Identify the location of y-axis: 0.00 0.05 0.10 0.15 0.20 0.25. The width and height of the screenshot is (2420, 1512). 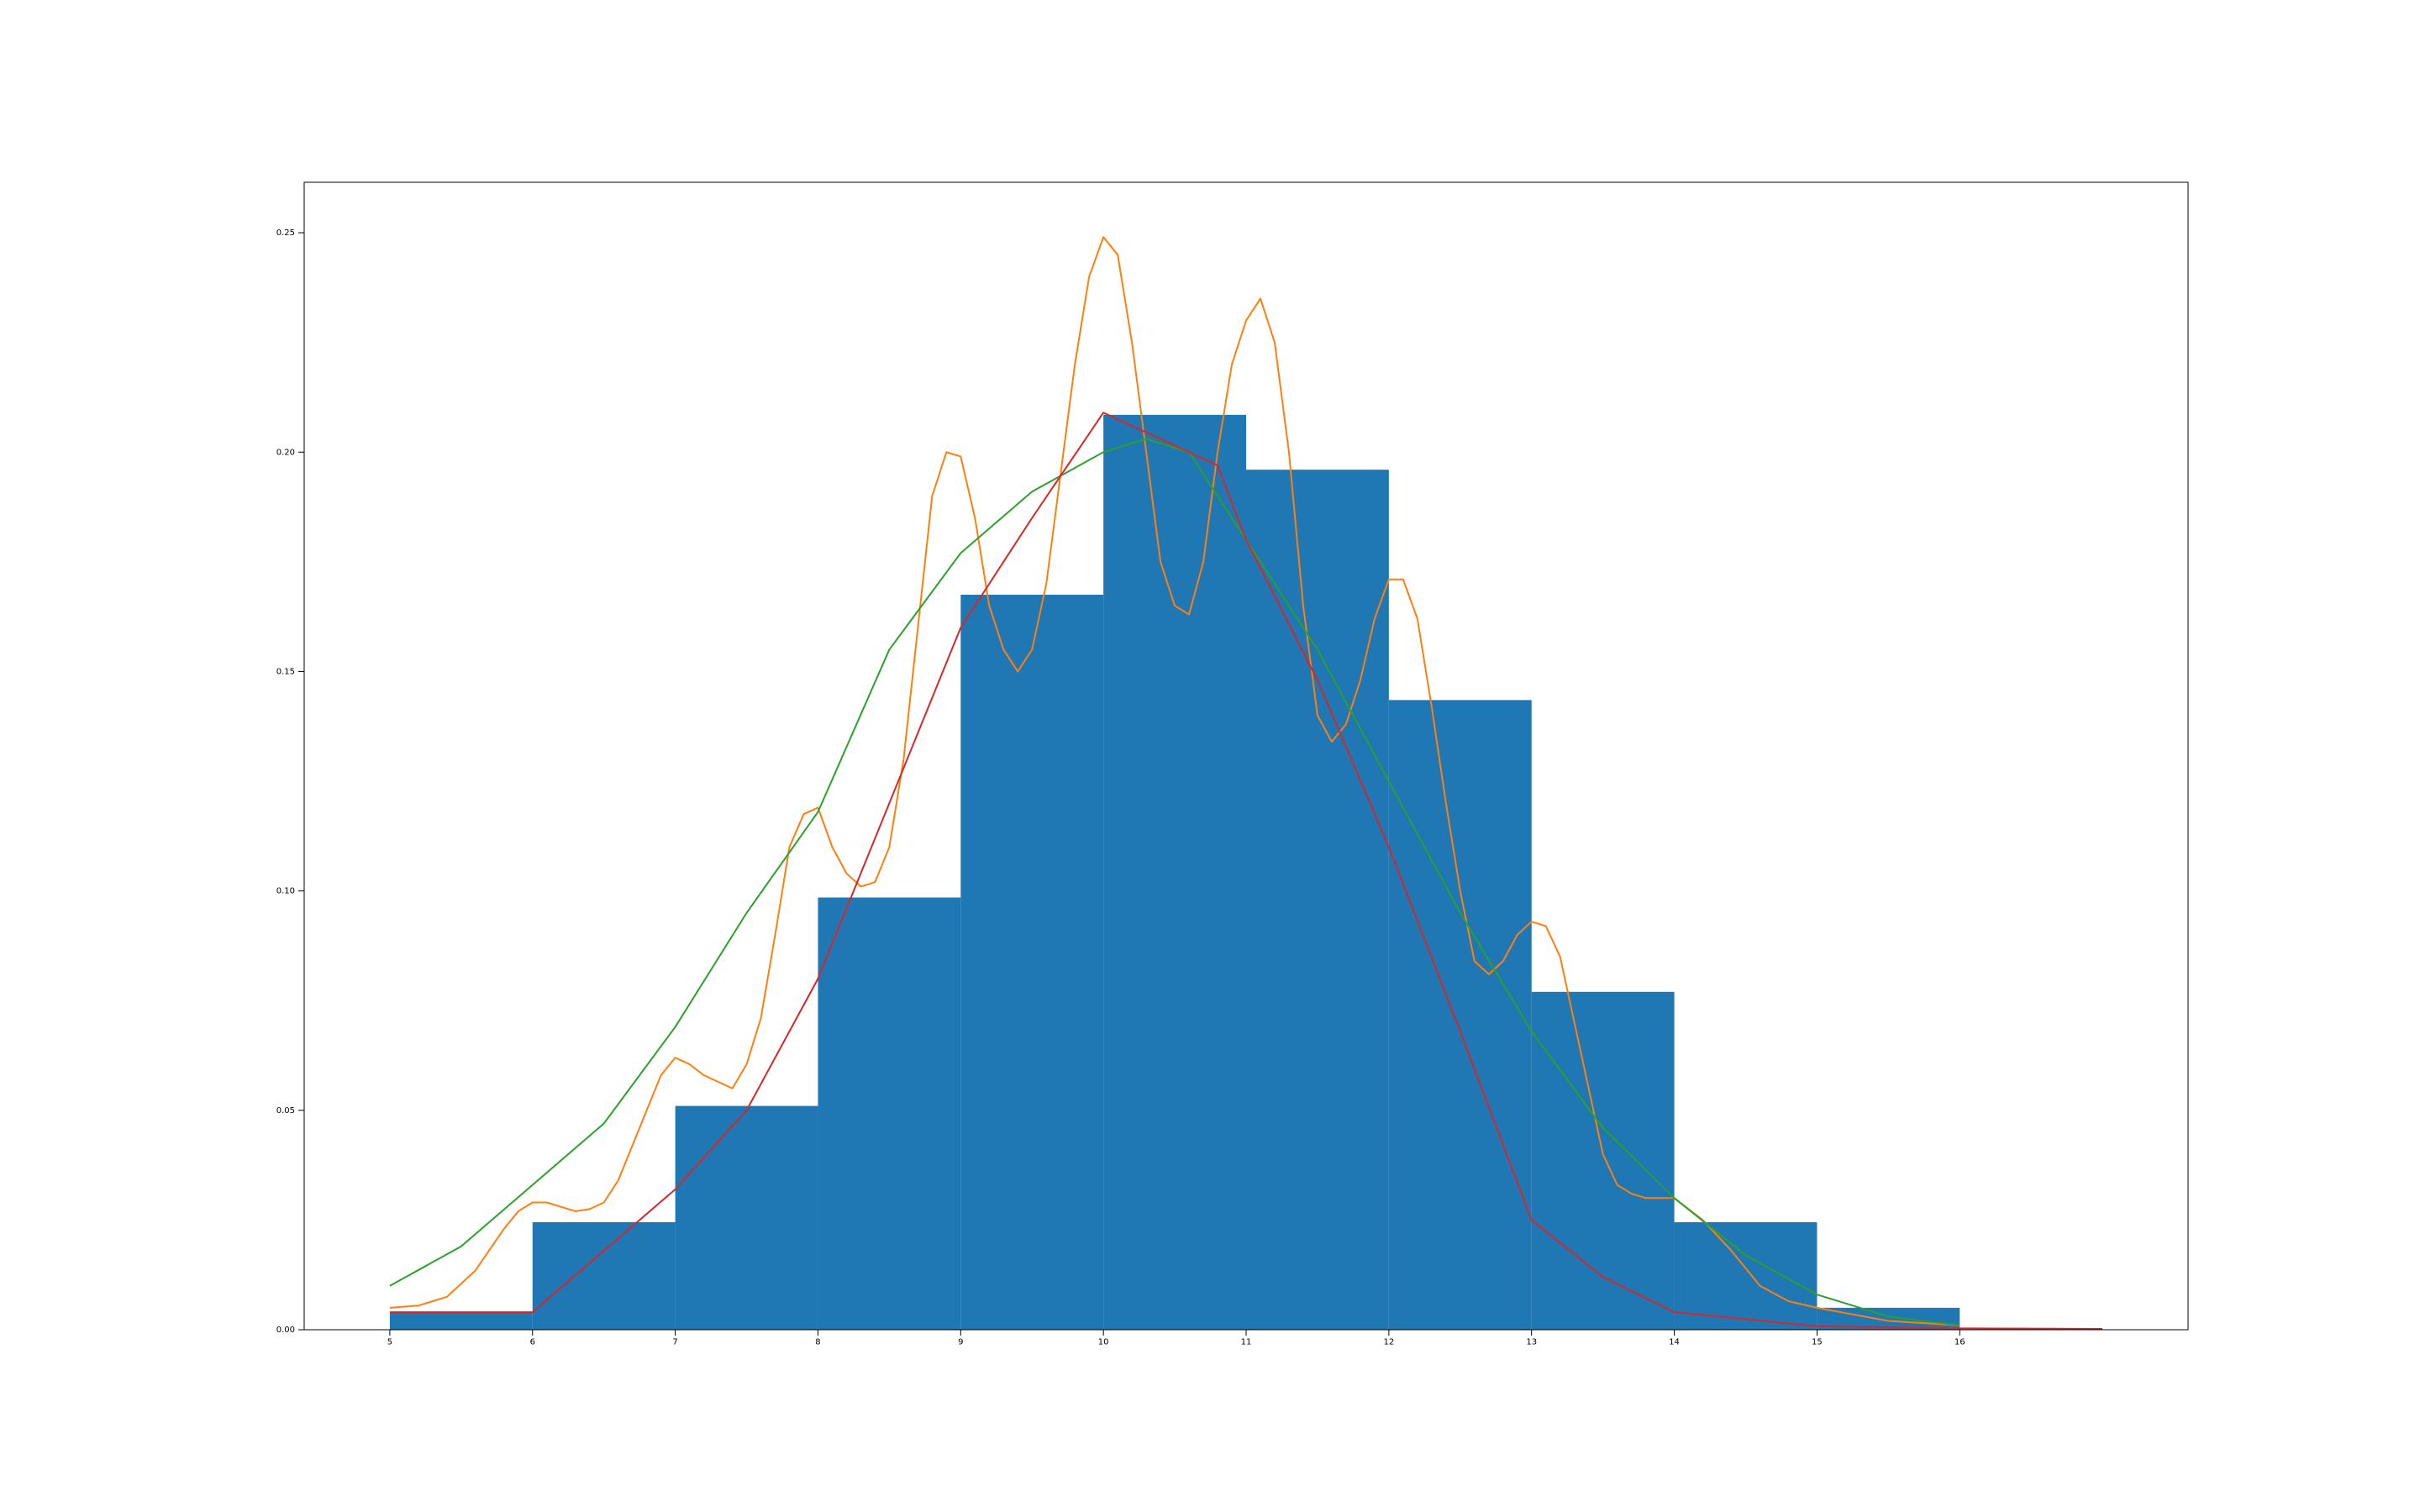
(290, 781).